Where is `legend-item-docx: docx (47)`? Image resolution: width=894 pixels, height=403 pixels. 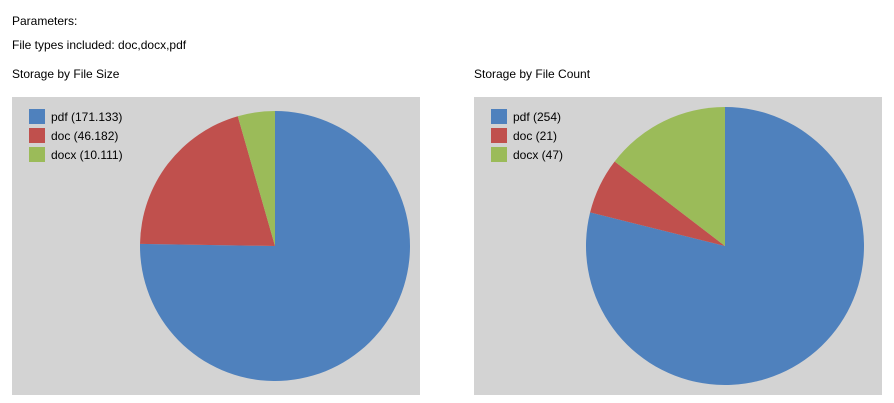
legend-item-docx: docx (47) is located at coordinates (527, 154).